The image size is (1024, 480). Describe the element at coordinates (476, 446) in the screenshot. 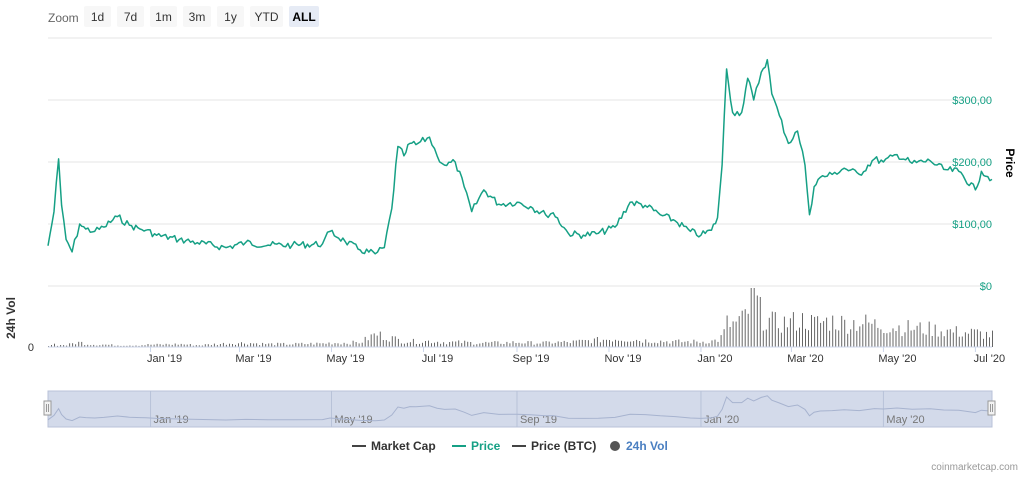

I see `legend-item-price: Price` at that location.